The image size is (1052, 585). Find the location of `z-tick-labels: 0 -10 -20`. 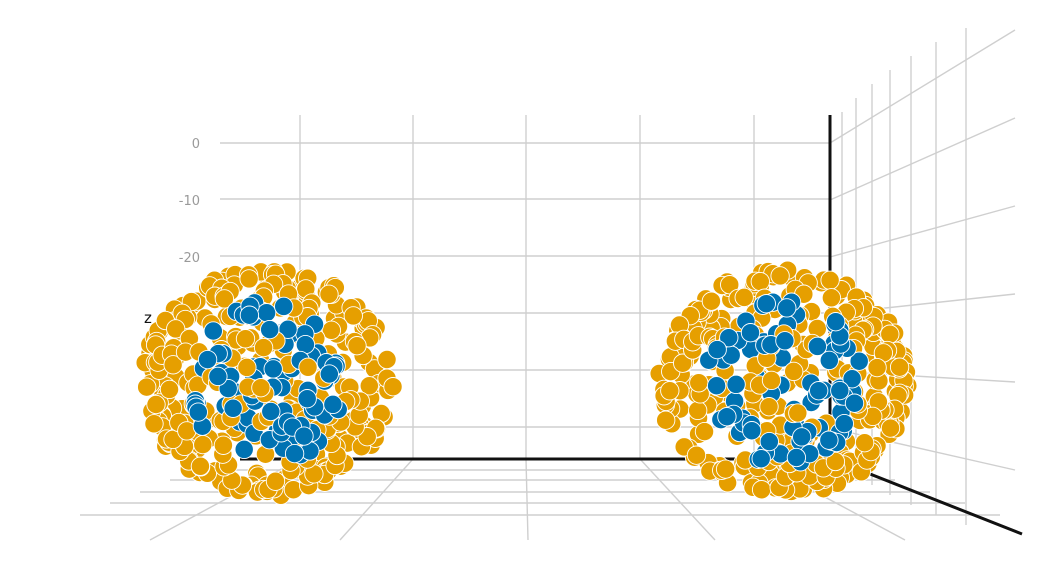

z-tick-labels: 0 -10 -20 is located at coordinates (189, 201).